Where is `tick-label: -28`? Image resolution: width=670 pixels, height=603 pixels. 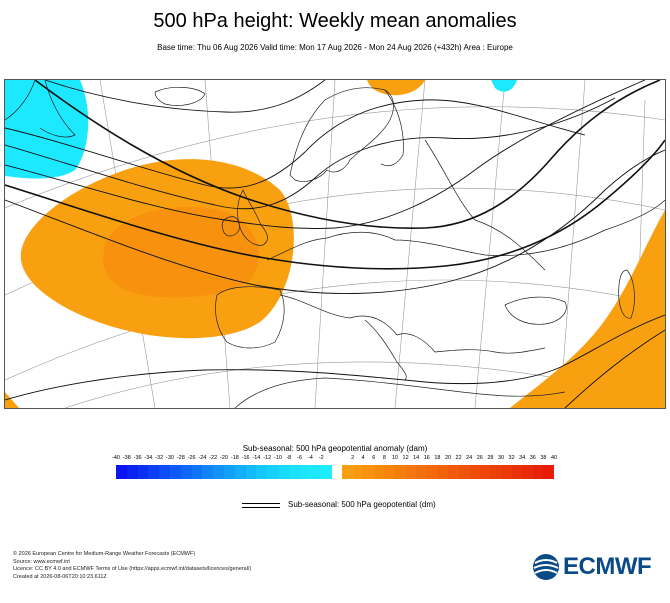
tick-label: -28 is located at coordinates (180, 458).